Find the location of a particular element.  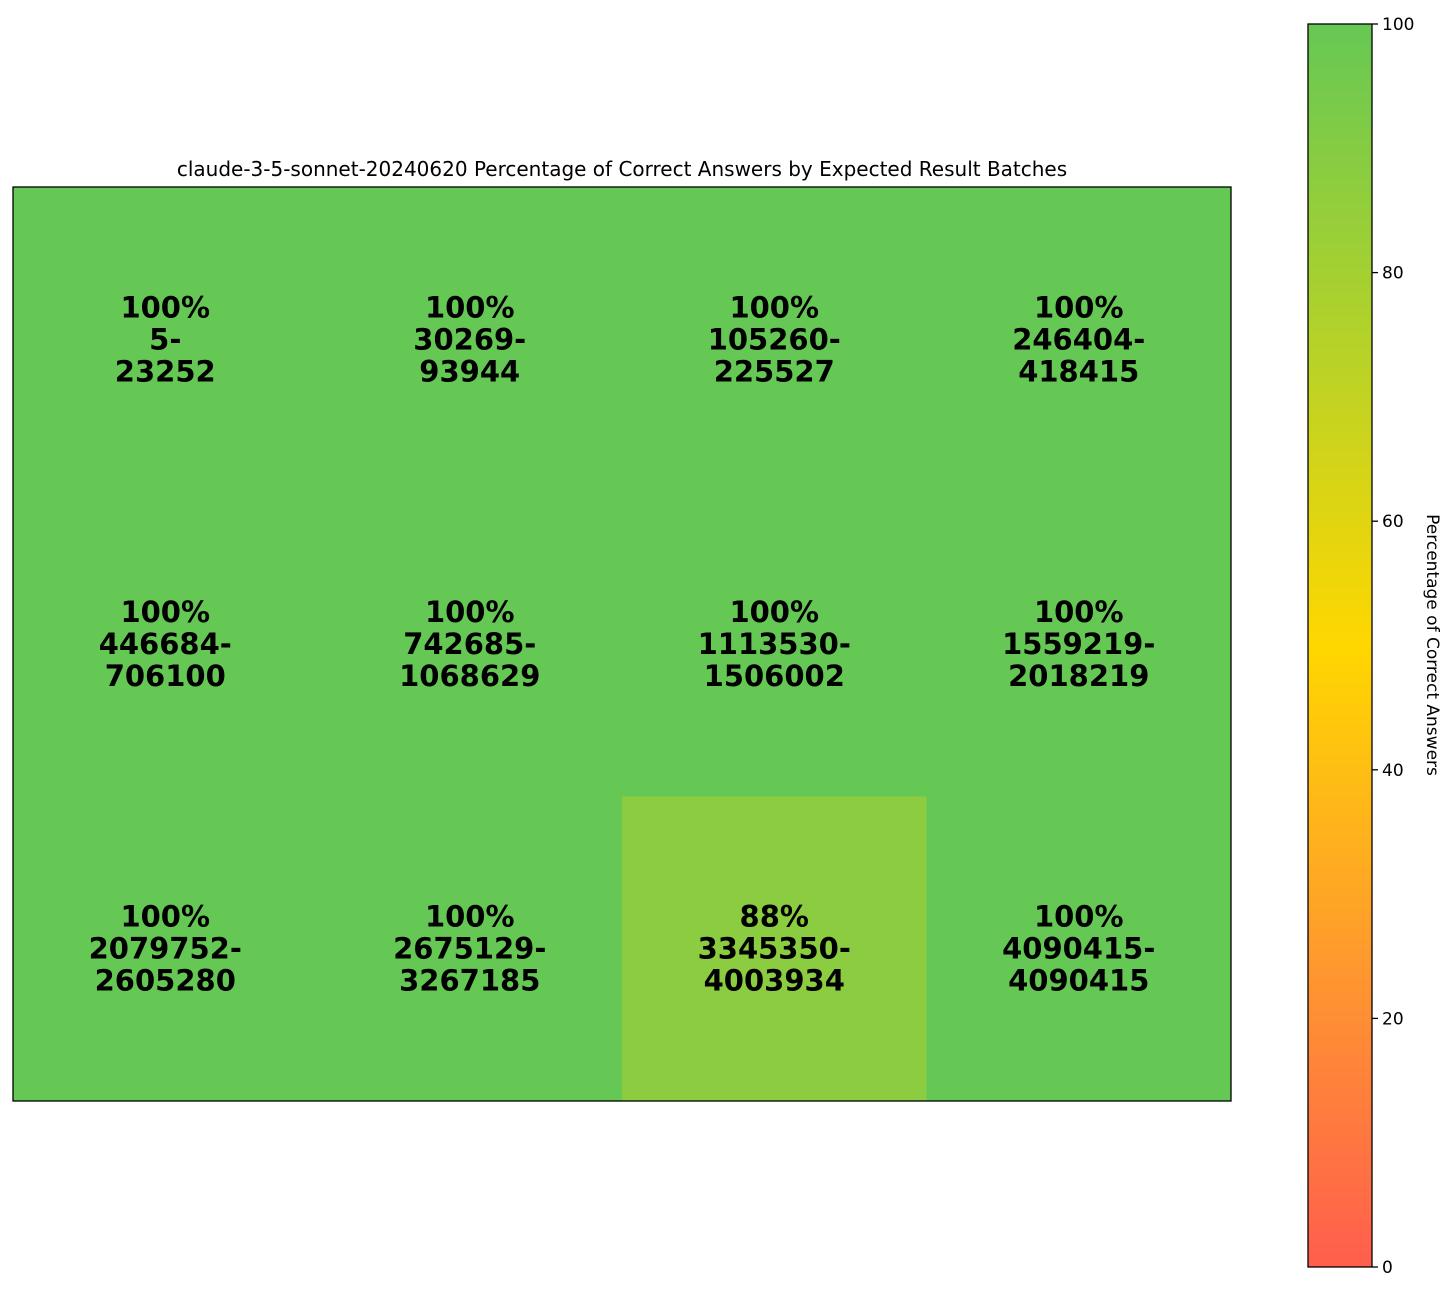

colorbar-tick-label: 100 is located at coordinates (1398, 25).